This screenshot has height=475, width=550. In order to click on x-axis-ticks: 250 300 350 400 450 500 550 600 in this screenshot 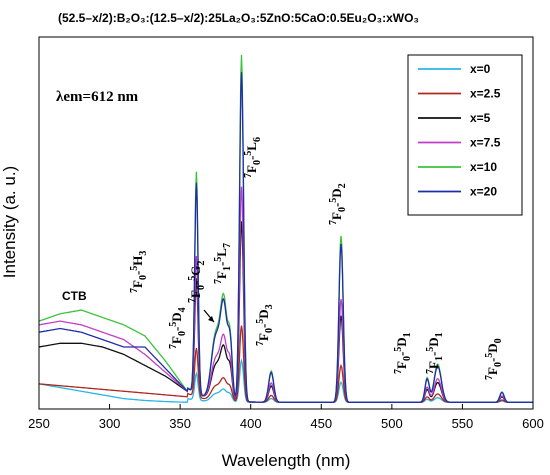, I will do `click(286, 417)`.